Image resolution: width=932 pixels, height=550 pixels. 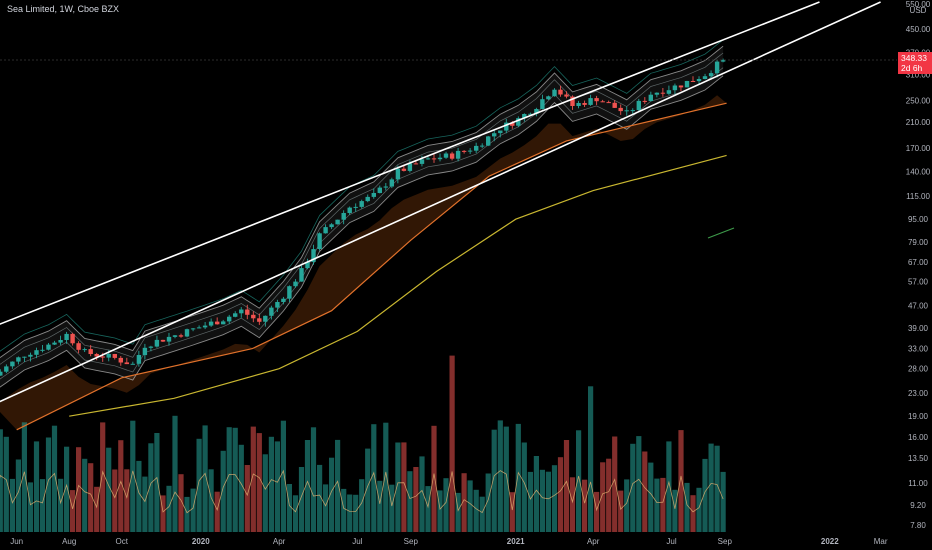 I want to click on price-tick-label: 210.00, so click(x=918, y=122).